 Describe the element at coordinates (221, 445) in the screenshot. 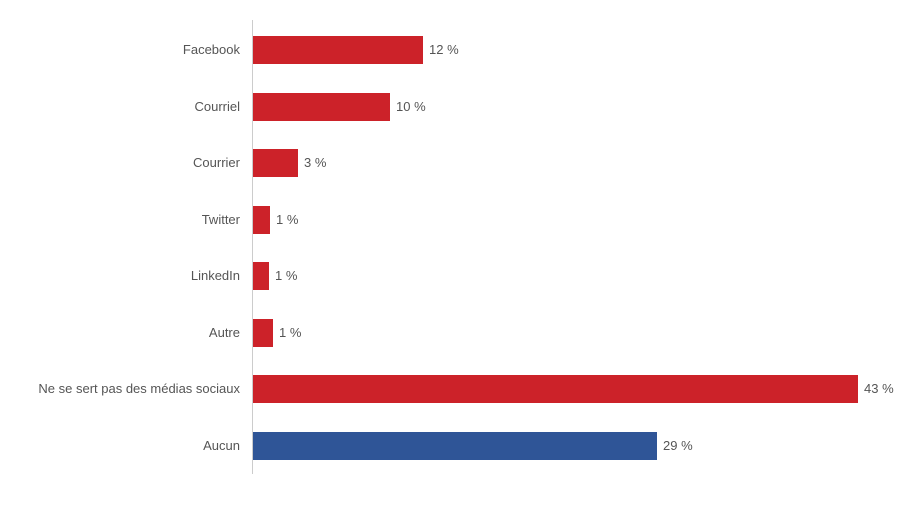

I see `category-label: Aucun` at that location.